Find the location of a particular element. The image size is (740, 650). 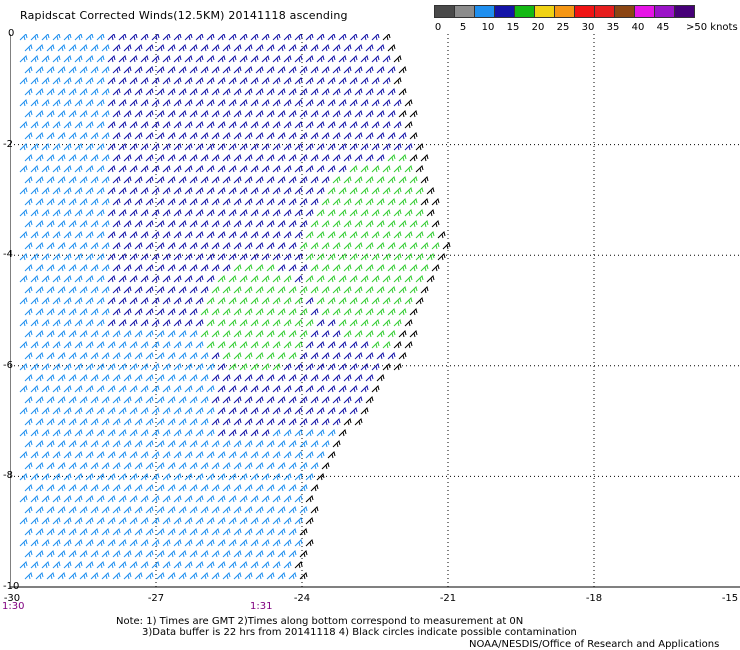

longitude-tick-label: -27 is located at coordinates (156, 598).